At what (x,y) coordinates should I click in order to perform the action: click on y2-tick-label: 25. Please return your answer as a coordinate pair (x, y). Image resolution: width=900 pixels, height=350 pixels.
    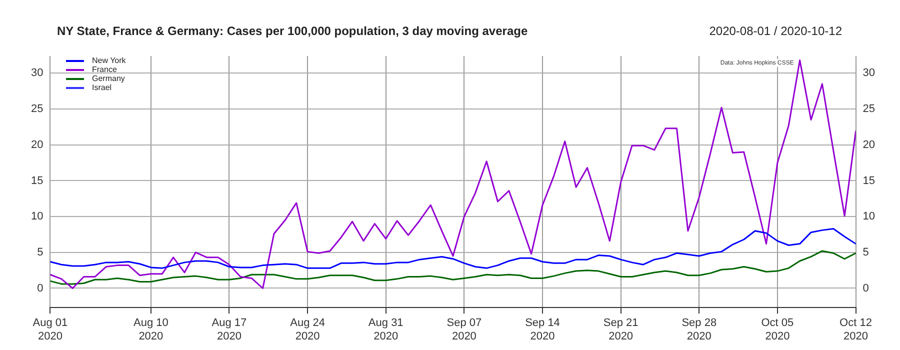
    Looking at the image, I should click on (869, 109).